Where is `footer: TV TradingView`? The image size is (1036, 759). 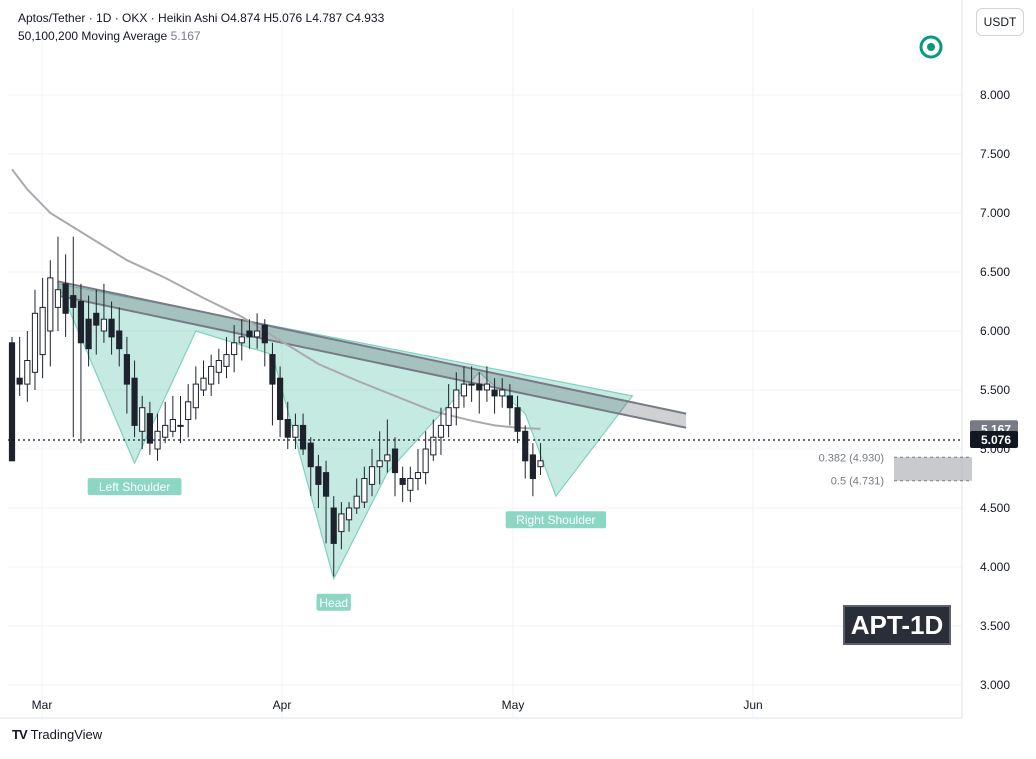 footer: TV TradingView is located at coordinates (57, 734).